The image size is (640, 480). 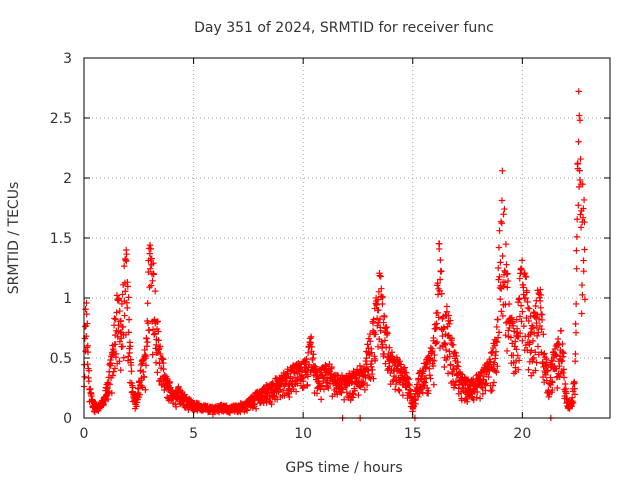 I want to click on y-tick-label: 0.5, so click(x=61, y=359).